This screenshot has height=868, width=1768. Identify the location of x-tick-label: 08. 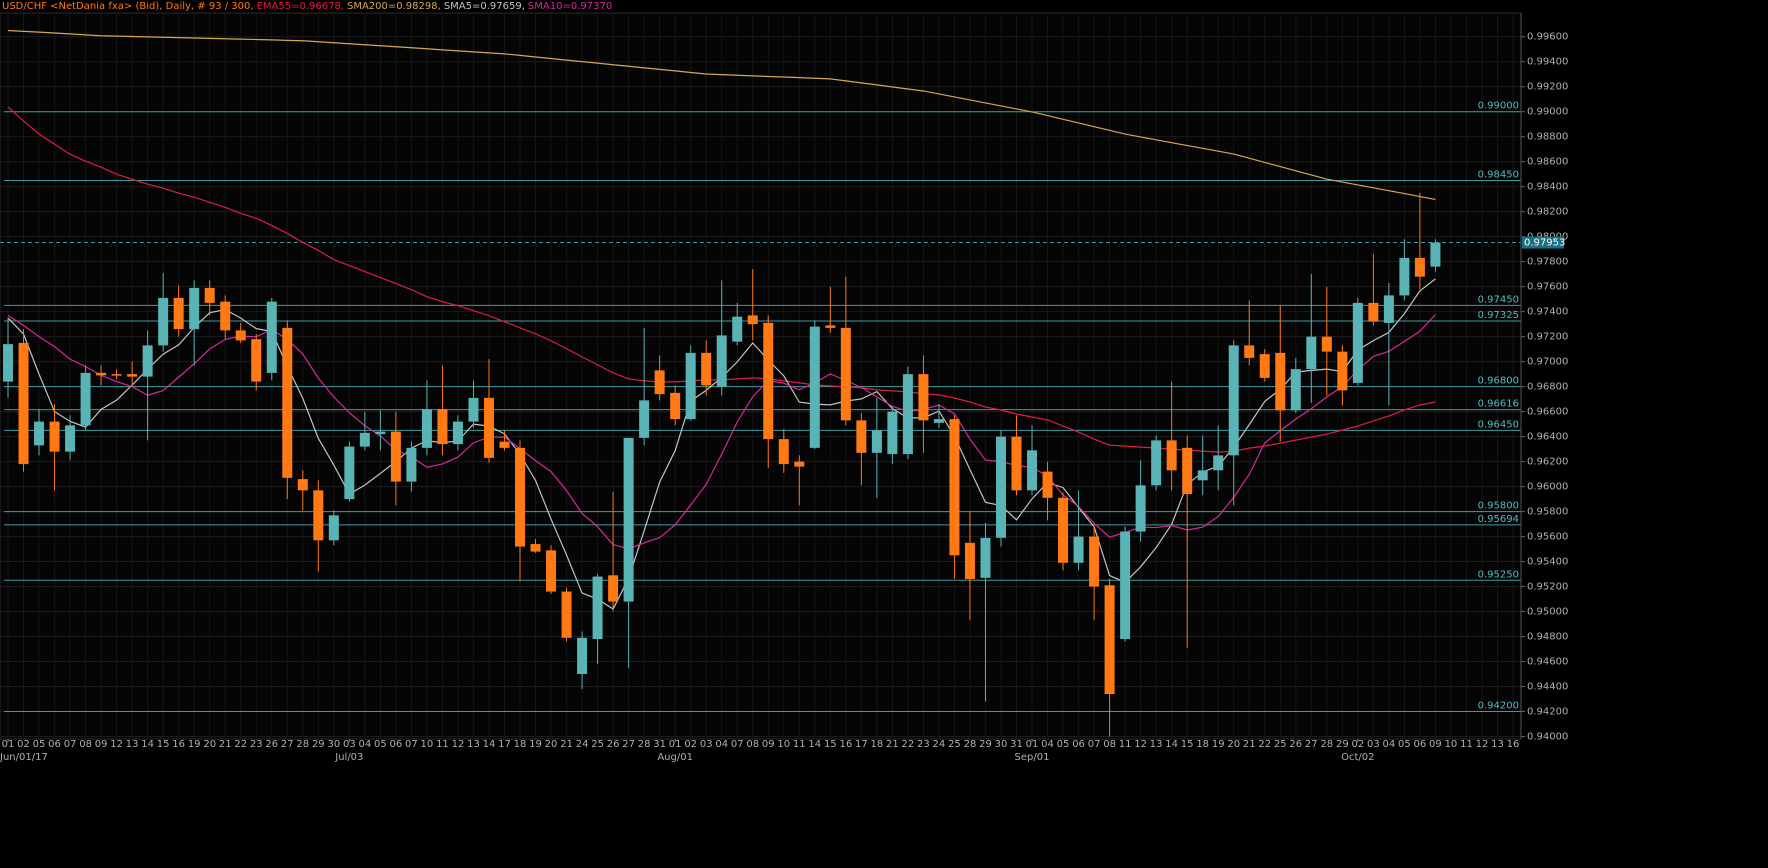
(752, 744).